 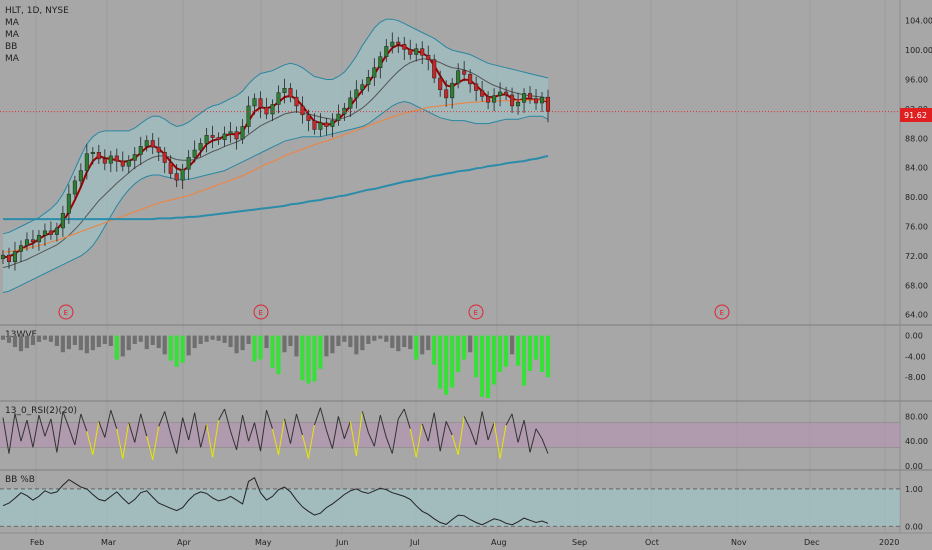 I want to click on time-tick-label: May, so click(x=263, y=542).